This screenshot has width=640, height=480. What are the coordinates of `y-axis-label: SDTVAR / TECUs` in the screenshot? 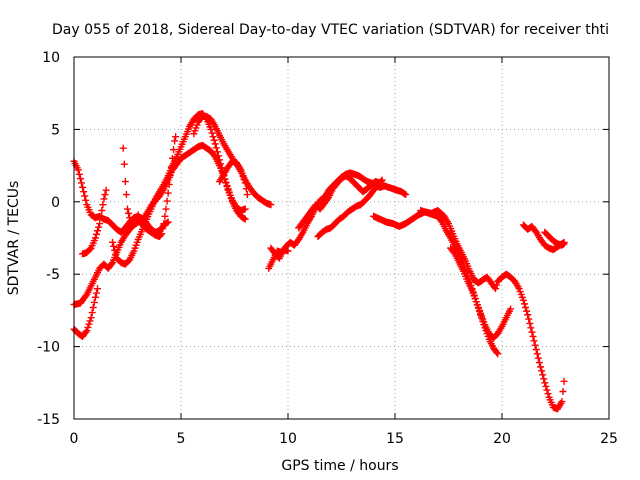 It's located at (14, 238).